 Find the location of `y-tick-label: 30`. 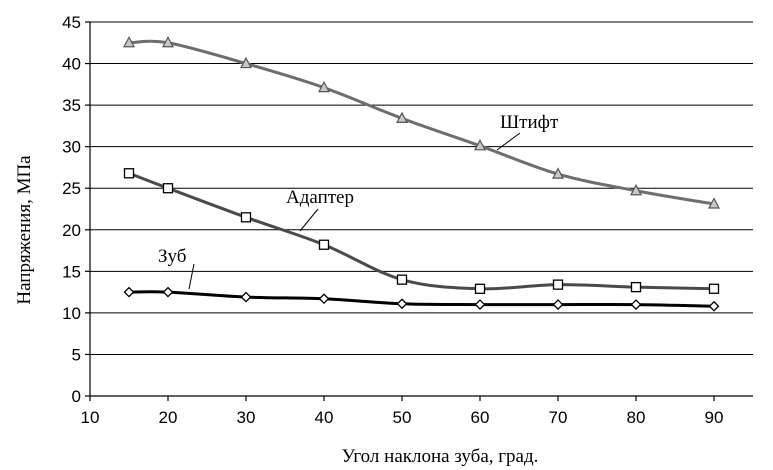

y-tick-label: 30 is located at coordinates (71, 147).